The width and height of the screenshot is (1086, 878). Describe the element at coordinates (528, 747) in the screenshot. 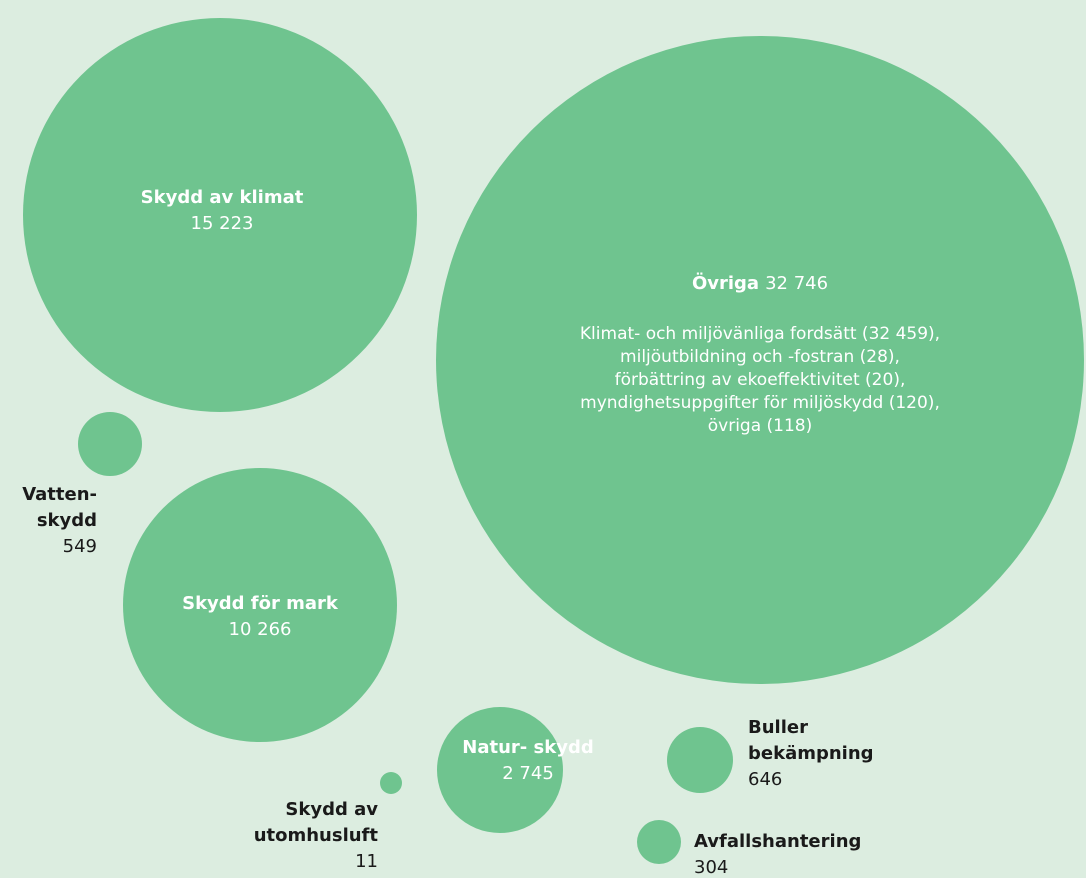

I see `category-name: Natur- skydd` at that location.